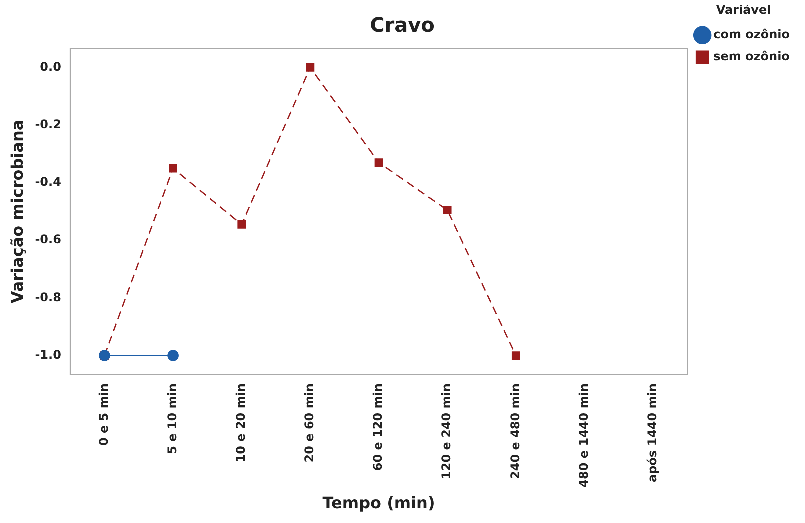 Image resolution: width=805 pixels, height=523 pixels. Describe the element at coordinates (48, 297) in the screenshot. I see `y-tick-label: -0.8` at that location.